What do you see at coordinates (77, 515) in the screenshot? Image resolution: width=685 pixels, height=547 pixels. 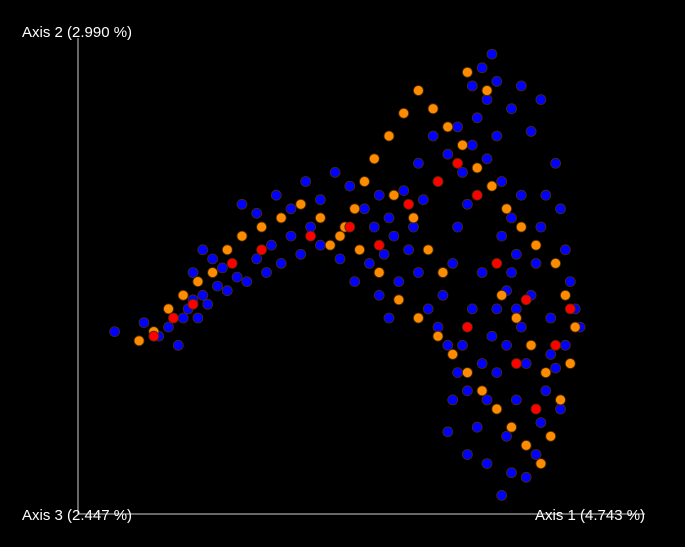 I see `axis-3-label: Axis 3 (2.447 %)` at bounding box center [77, 515].